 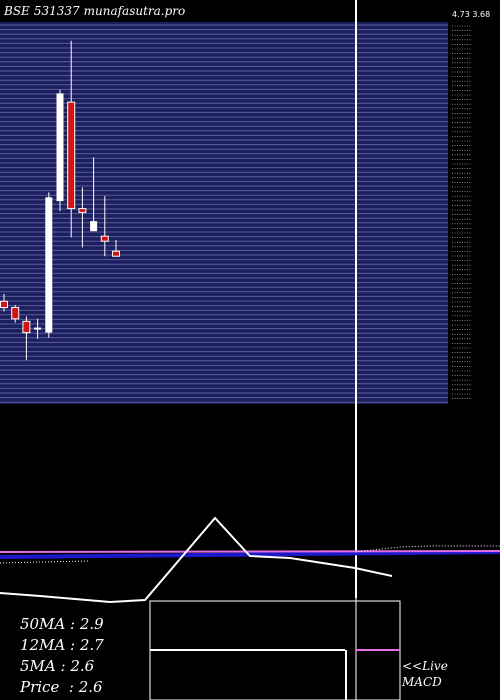 I want to click on stat-5ma-value: 2.6, so click(x=82, y=666).